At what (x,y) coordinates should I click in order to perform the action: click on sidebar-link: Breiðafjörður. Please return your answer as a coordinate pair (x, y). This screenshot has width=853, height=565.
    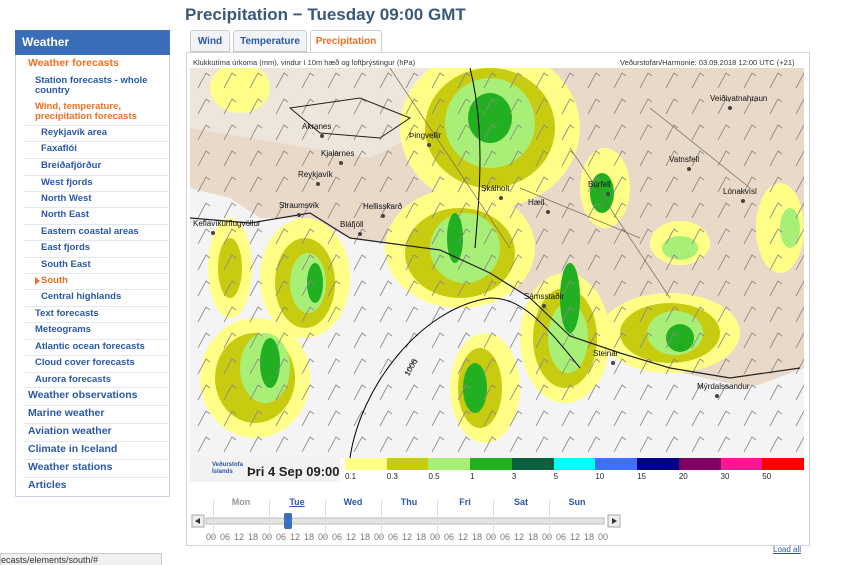
    Looking at the image, I should click on (71, 165).